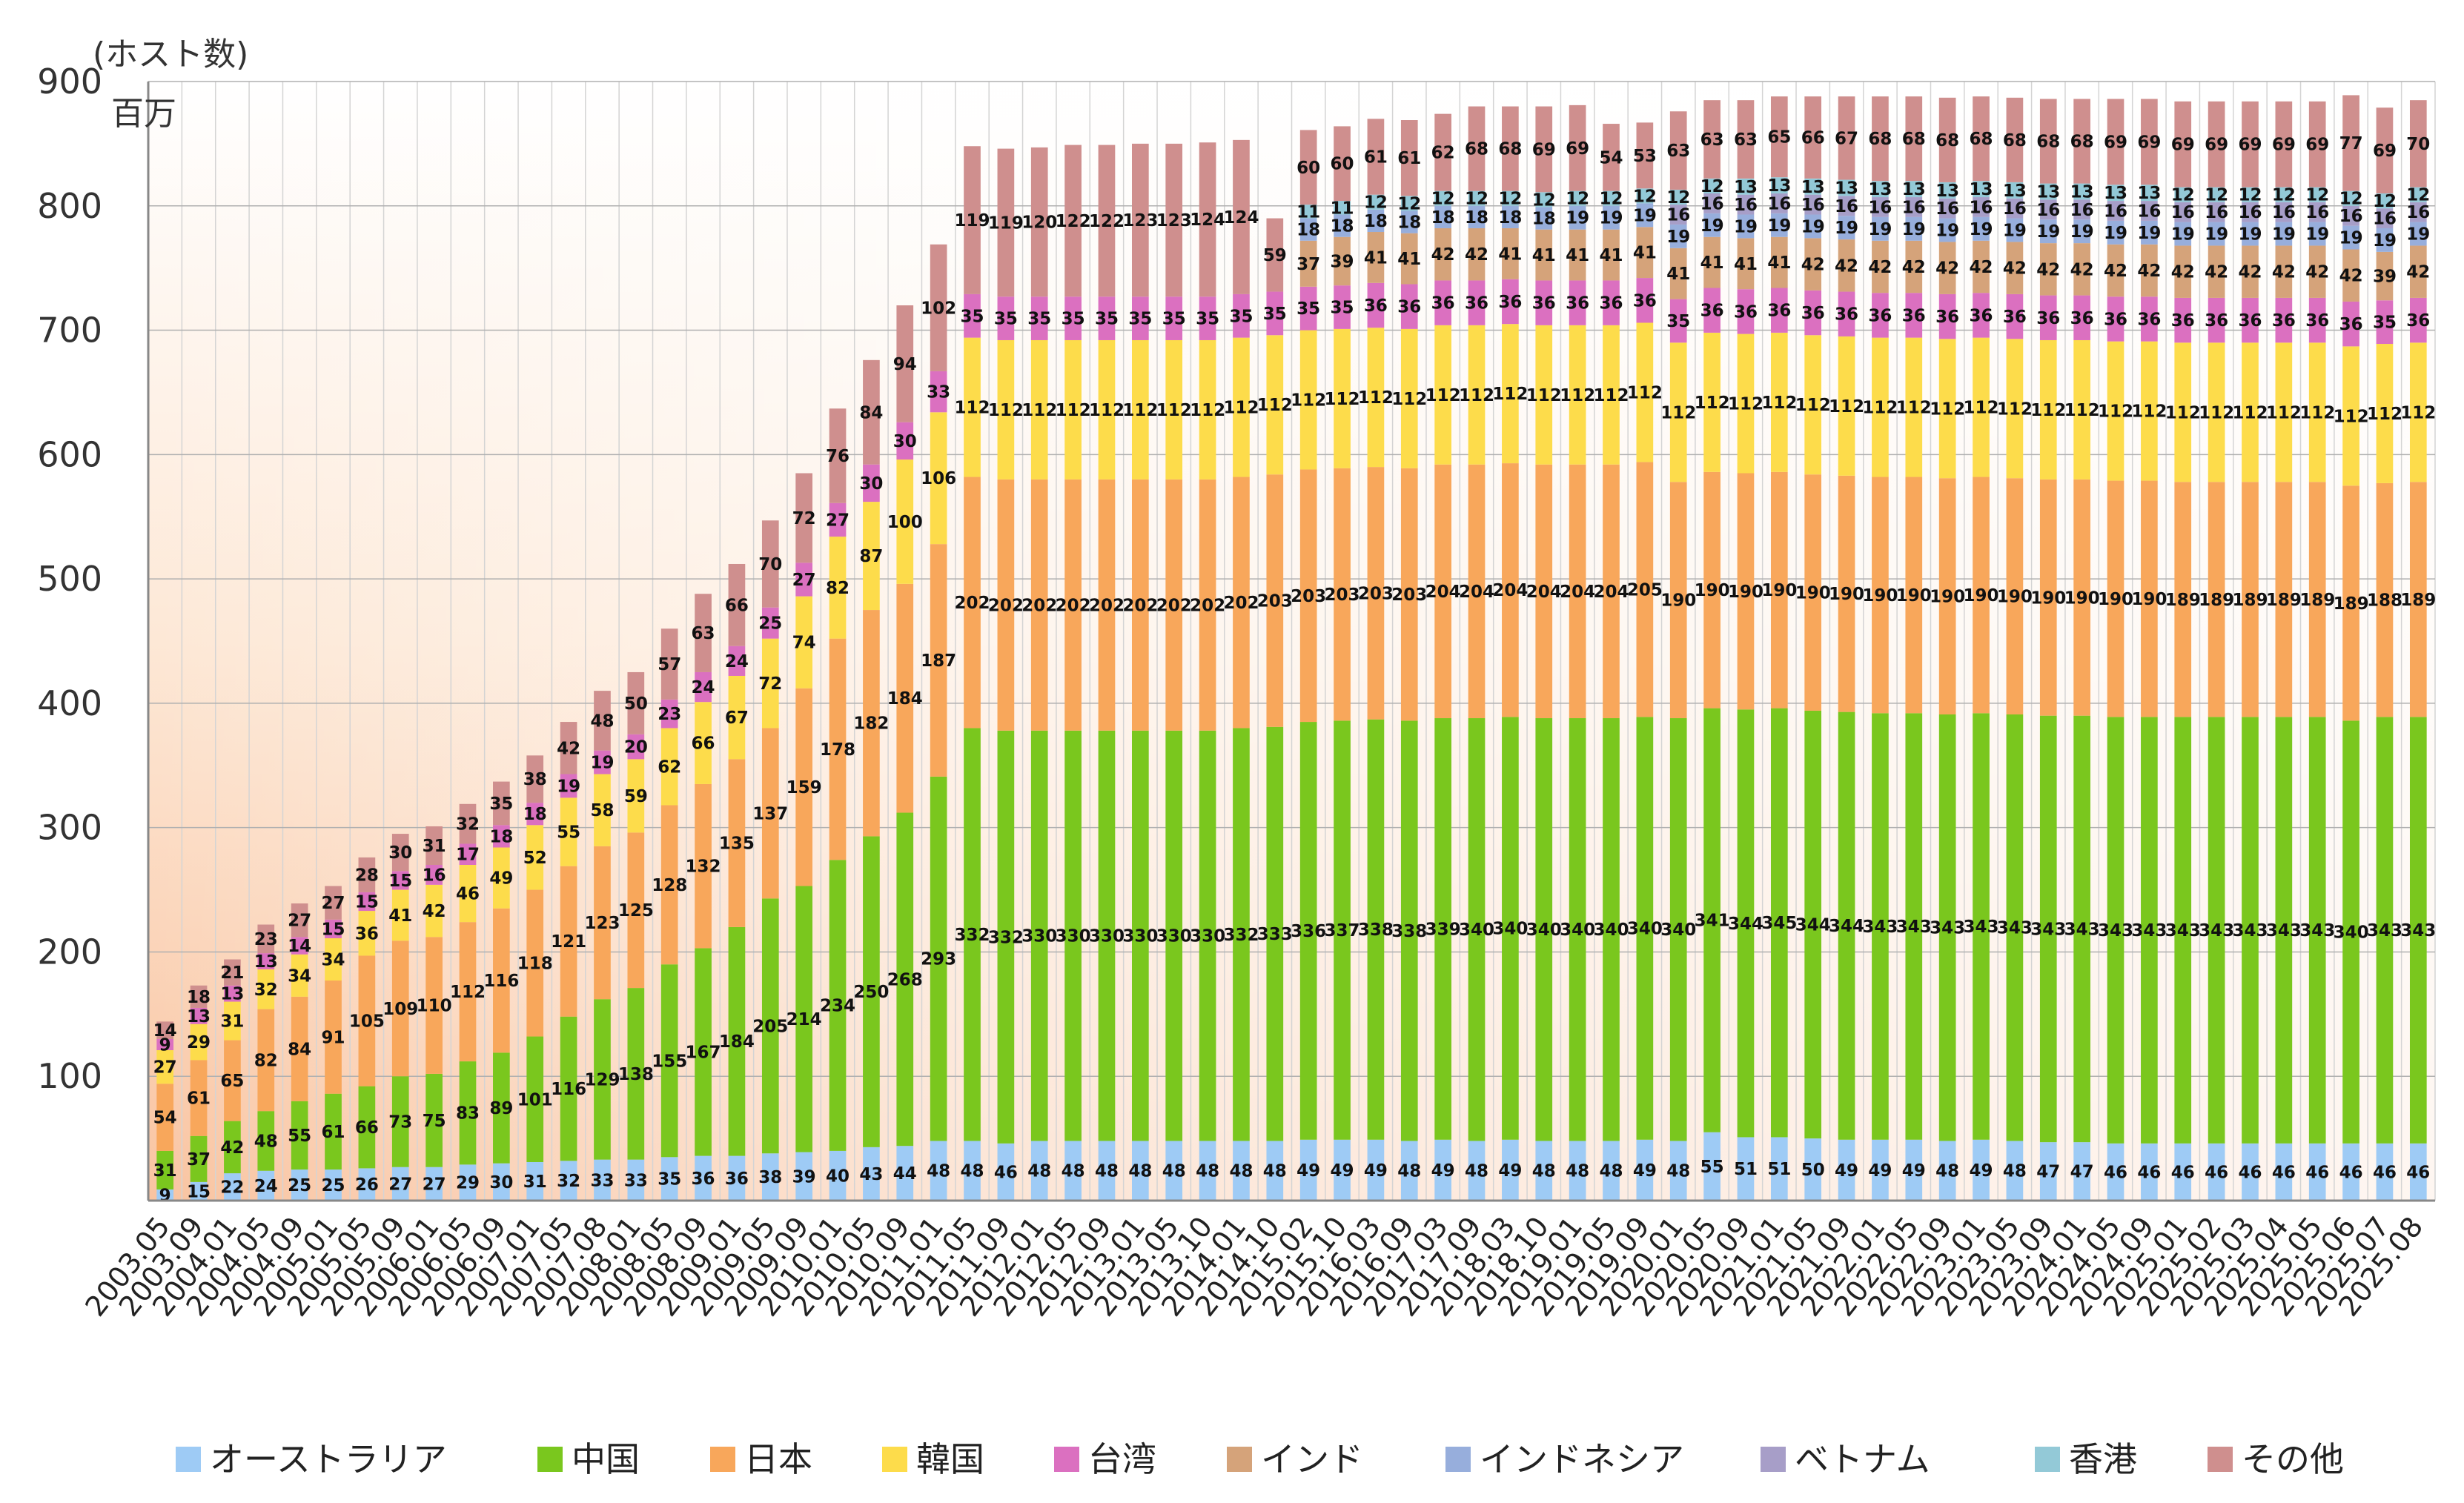  I want to click on data-label: 190, so click(1712, 590).